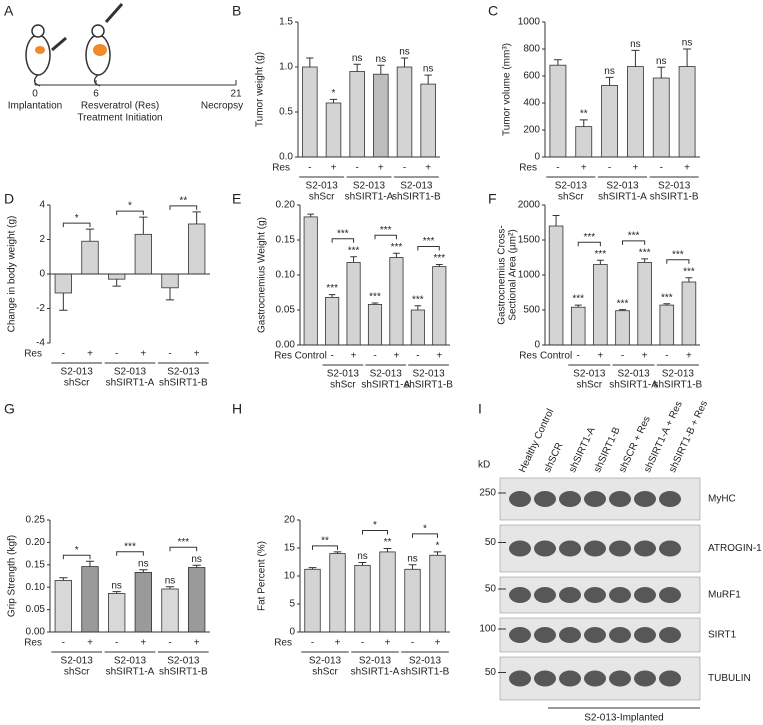 Image resolution: width=763 pixels, height=725 pixels. I want to click on timeline-event: Necropsy, so click(222, 106).